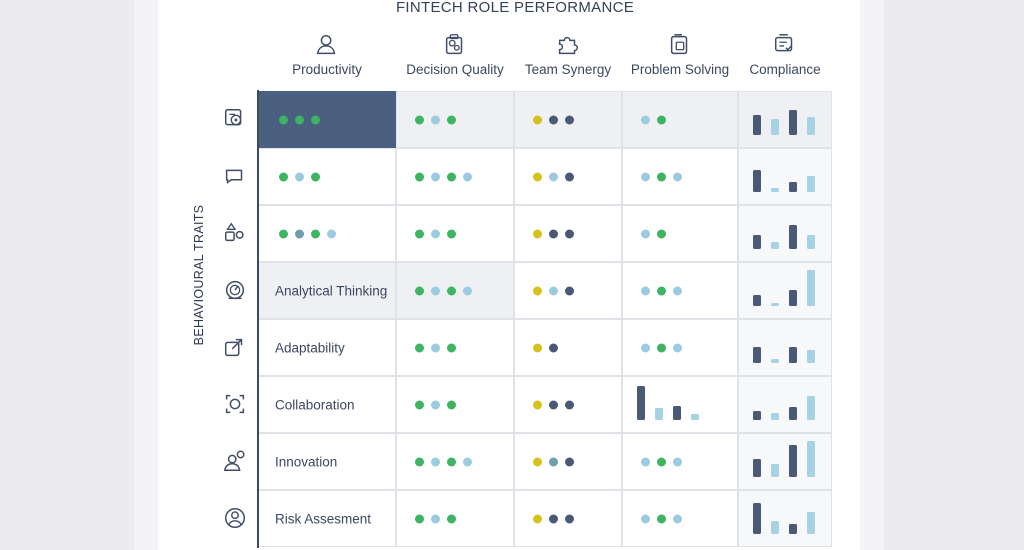 This screenshot has width=1024, height=550. Describe the element at coordinates (331, 290) in the screenshot. I see `row-label: Analytical Thinking` at that location.